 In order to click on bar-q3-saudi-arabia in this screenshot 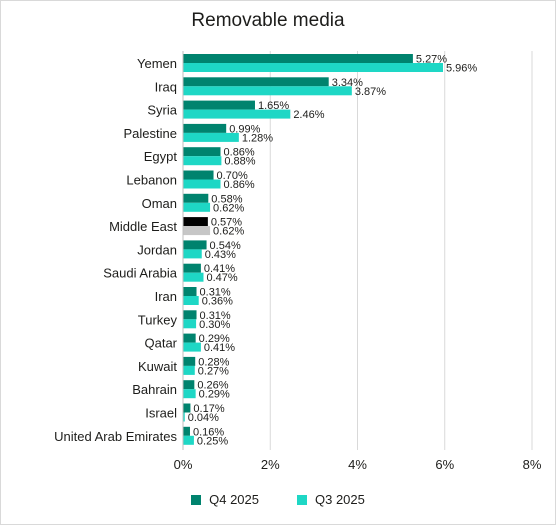, I will do `click(193, 277)`.